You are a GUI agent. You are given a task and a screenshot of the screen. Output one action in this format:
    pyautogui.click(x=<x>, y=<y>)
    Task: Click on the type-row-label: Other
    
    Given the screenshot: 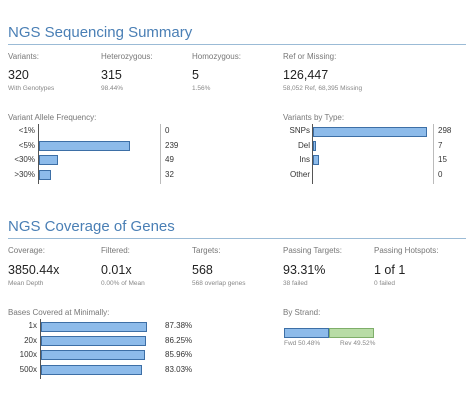 What is the action you would take?
    pyautogui.click(x=299, y=174)
    